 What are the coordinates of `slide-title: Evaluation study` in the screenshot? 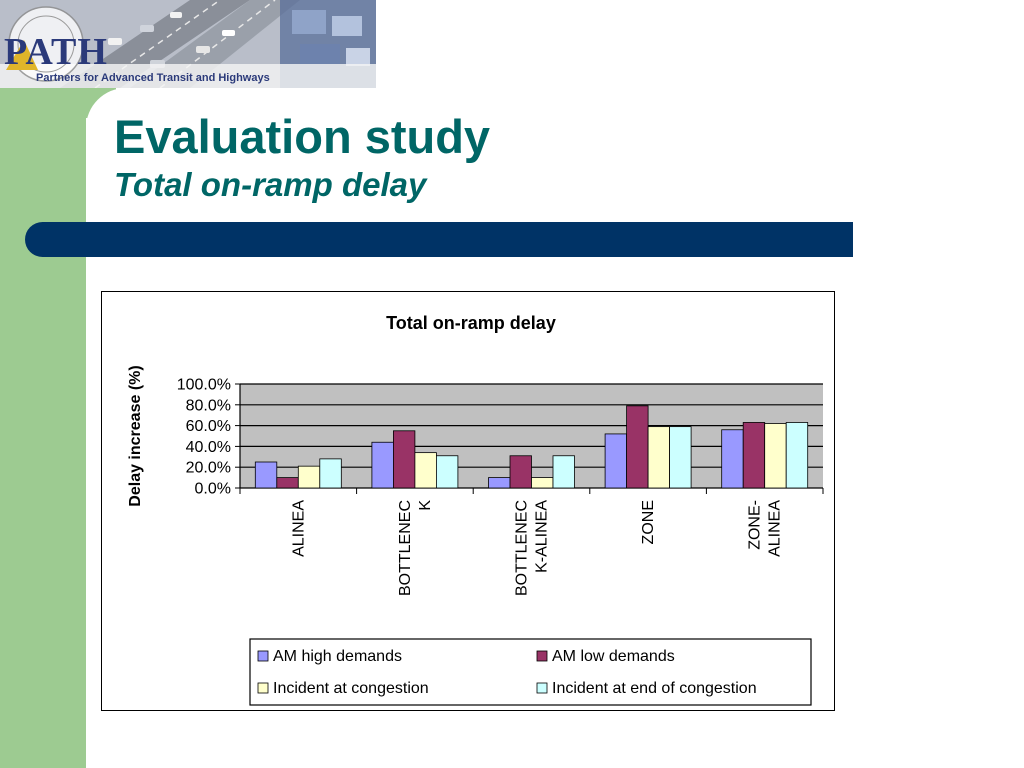 It's located at (302, 136).